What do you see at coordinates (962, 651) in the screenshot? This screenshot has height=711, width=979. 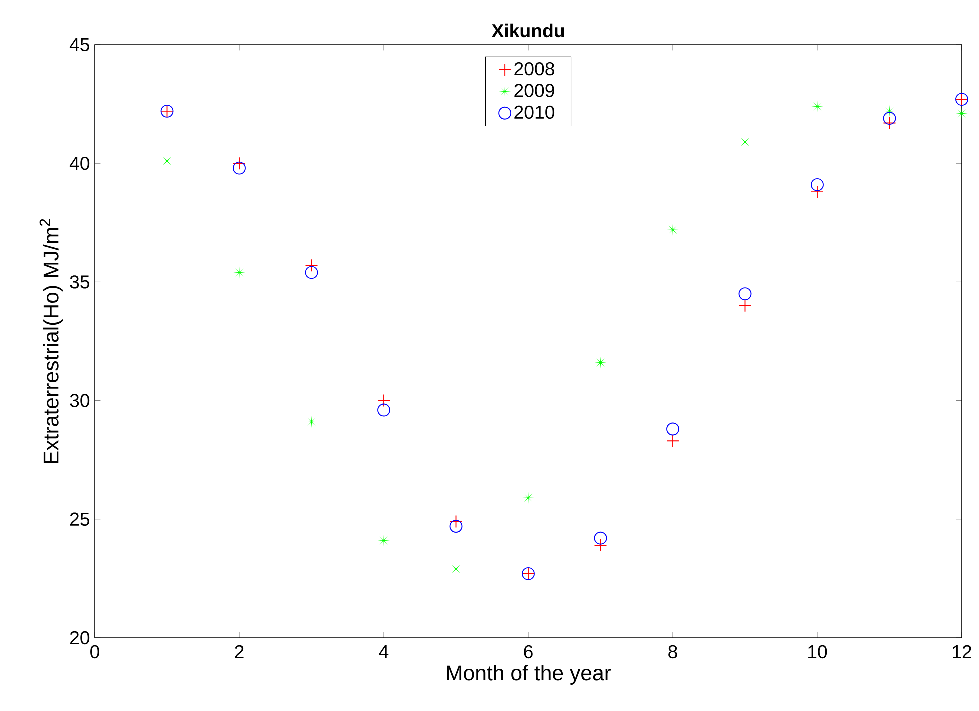 I see `x-tick-label: 12` at bounding box center [962, 651].